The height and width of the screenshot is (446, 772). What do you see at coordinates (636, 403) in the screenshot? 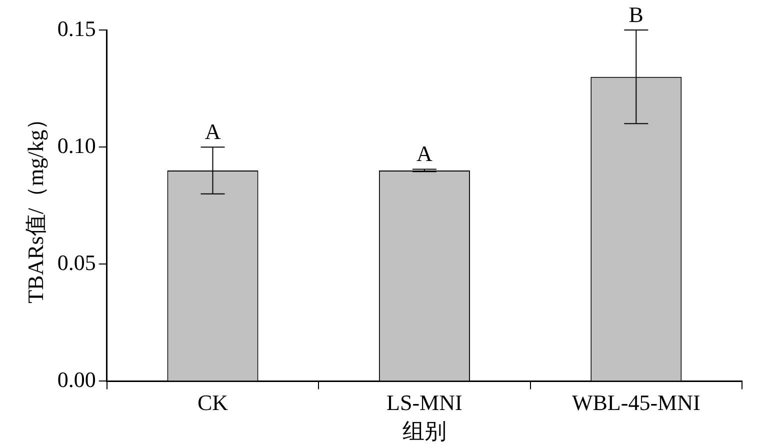
I see `x-tick-label: WBL-45-MNI` at bounding box center [636, 403].